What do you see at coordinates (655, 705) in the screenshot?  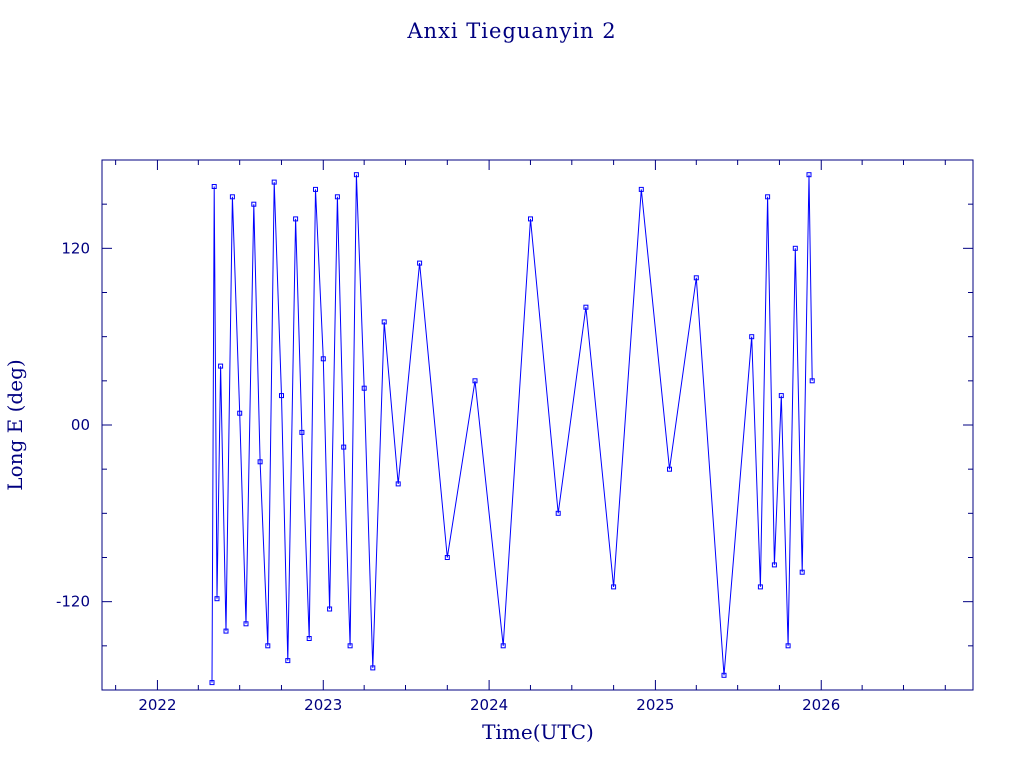 I see `x-tick-label: 2025` at bounding box center [655, 705].